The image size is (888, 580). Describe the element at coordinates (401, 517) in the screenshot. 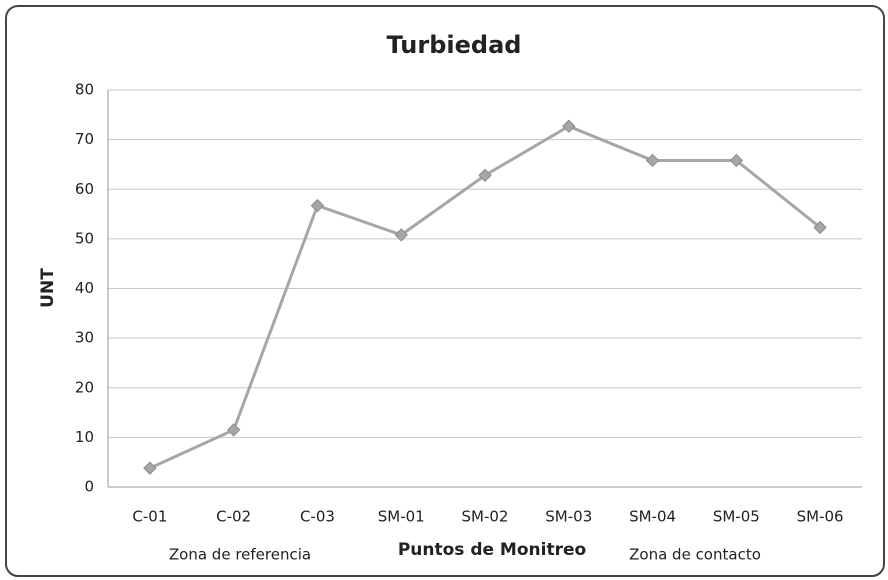

I see `x-tick-label: SM-01` at that location.